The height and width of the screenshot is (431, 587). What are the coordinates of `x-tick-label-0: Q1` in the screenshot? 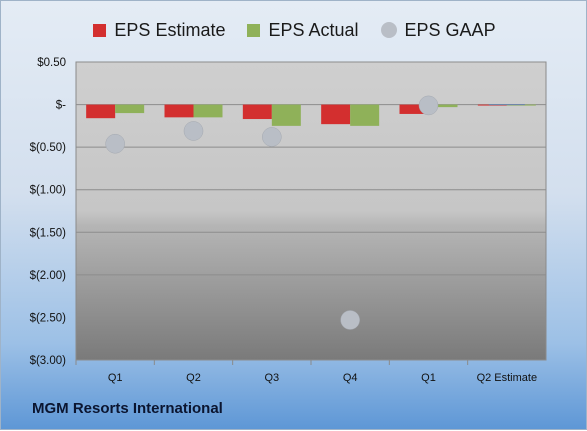 It's located at (115, 378).